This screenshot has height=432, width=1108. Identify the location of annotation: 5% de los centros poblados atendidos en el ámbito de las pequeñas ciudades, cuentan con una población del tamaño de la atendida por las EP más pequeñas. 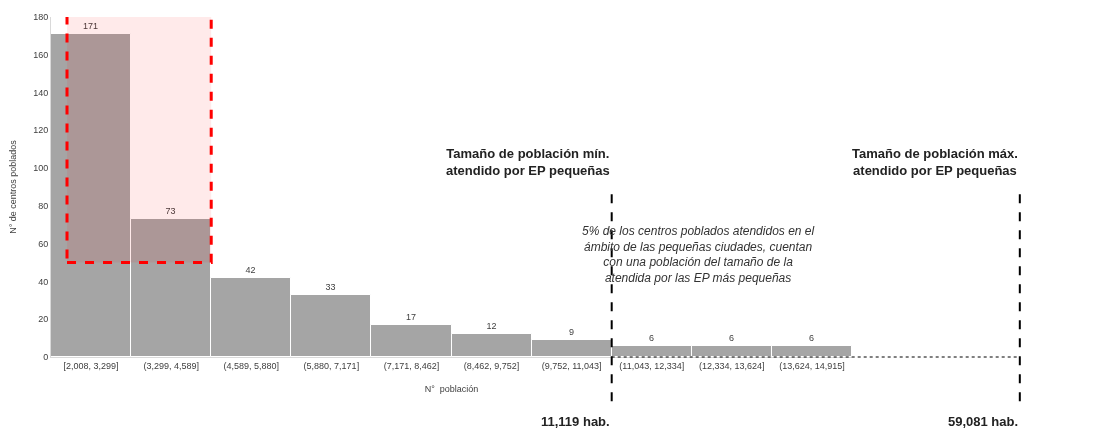
(698, 254).